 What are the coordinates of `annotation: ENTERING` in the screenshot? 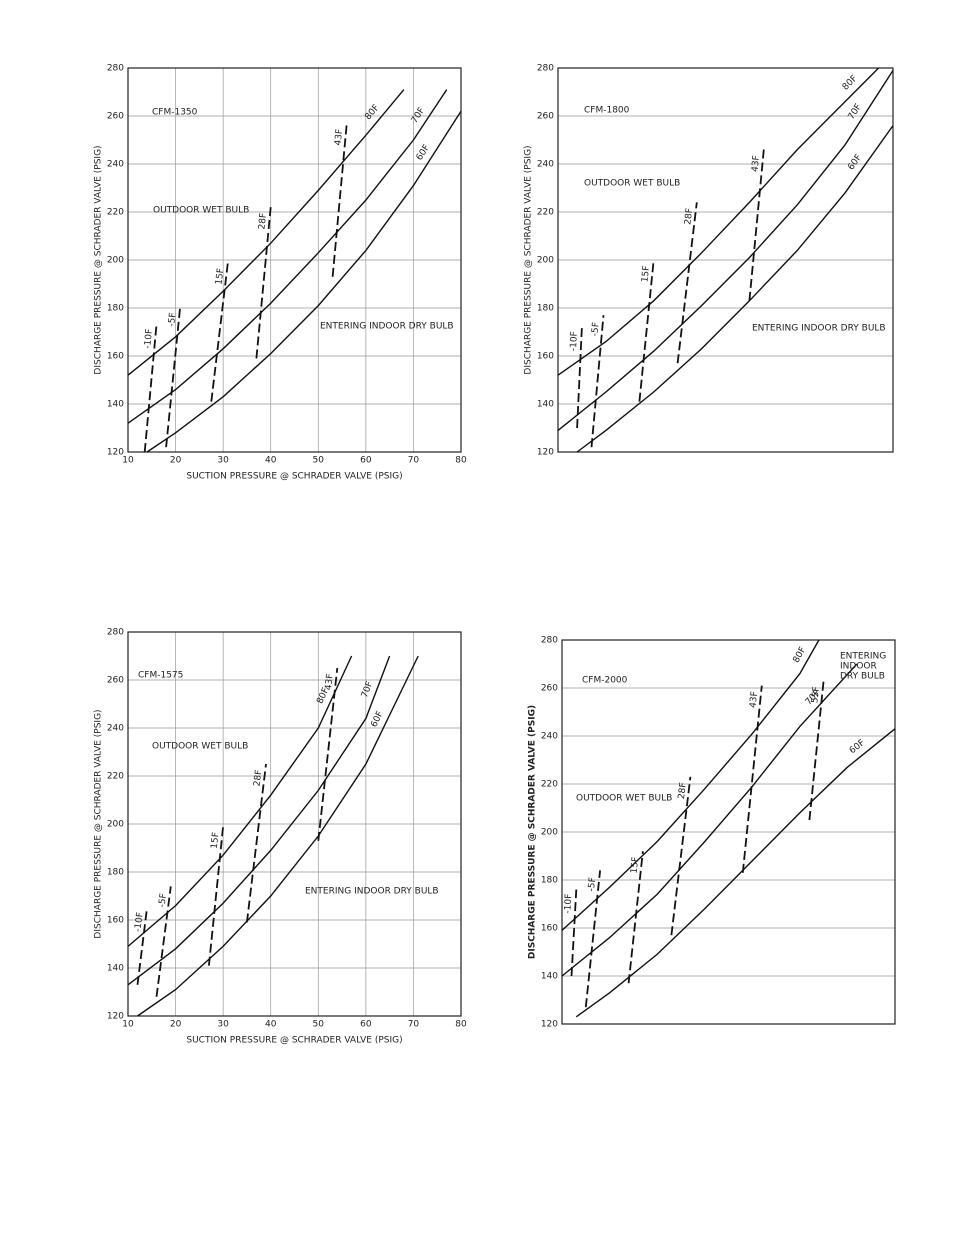 It's located at (863, 657).